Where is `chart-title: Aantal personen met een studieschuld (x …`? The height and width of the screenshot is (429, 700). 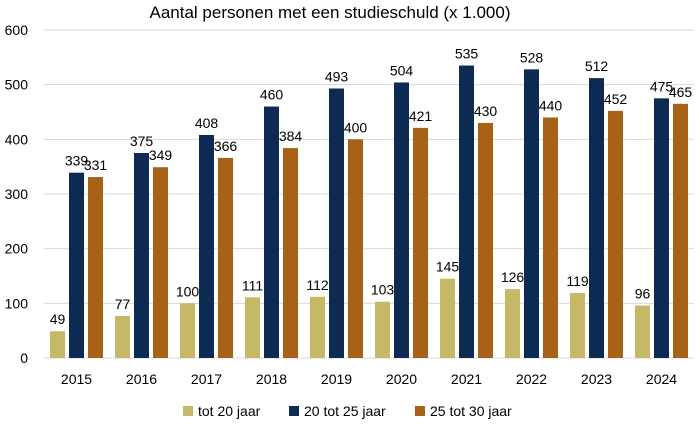
chart-title: Aantal personen met een studieschuld (x … is located at coordinates (329, 12).